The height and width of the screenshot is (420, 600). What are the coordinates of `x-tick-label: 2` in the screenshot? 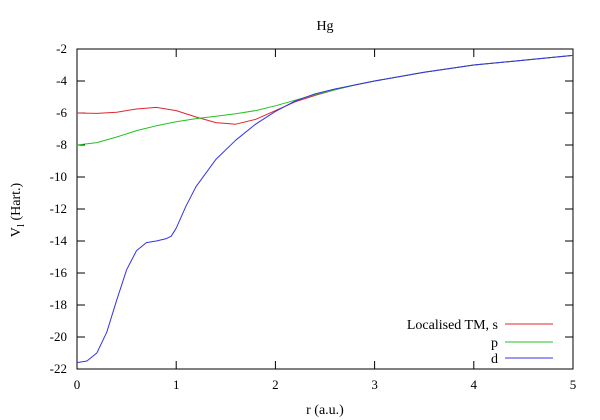 It's located at (275, 384).